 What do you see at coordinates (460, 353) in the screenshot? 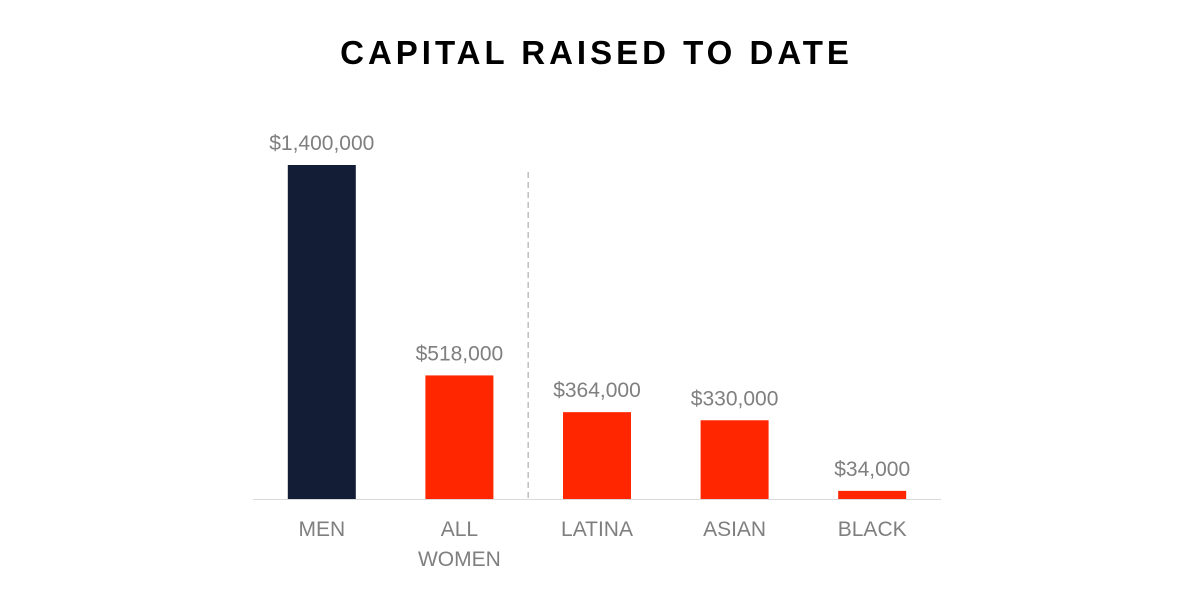
I see `value-label-all-women: $518,000` at bounding box center [460, 353].